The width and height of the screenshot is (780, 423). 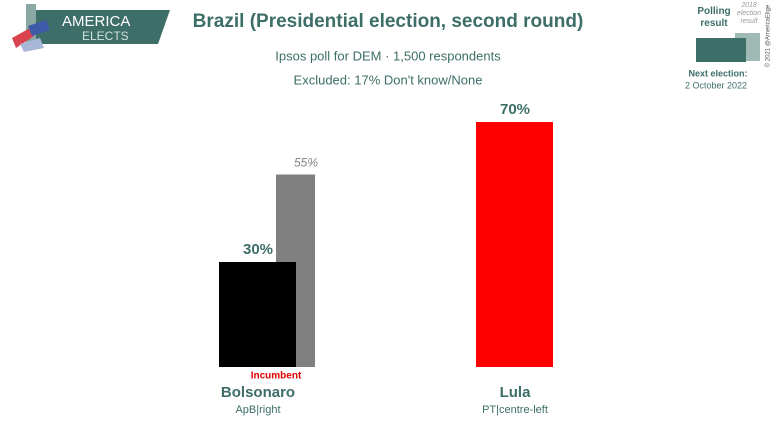 What do you see at coordinates (388, 79) in the screenshot?
I see `note: Excluded: 17% Don't know/None` at bounding box center [388, 79].